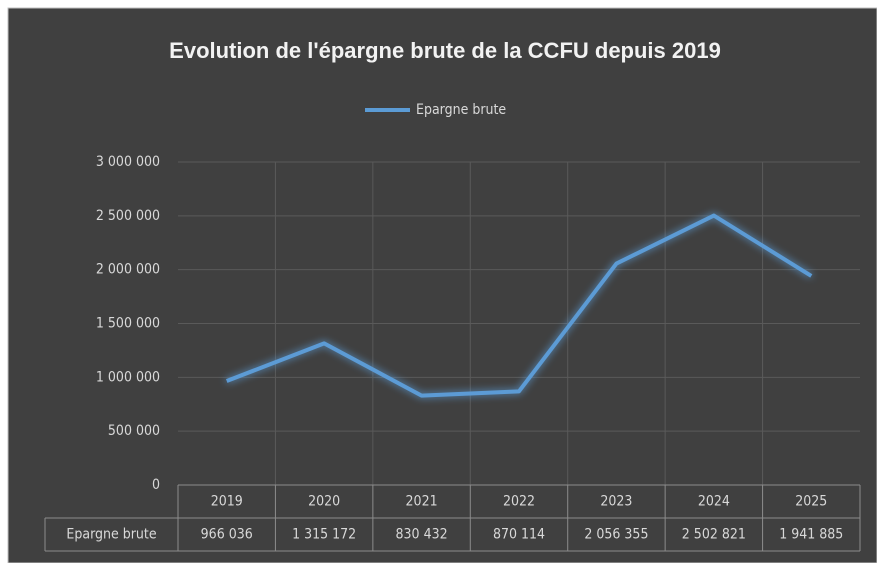 This screenshot has height=563, width=877. I want to click on x-tick-label: 2019, so click(227, 502).